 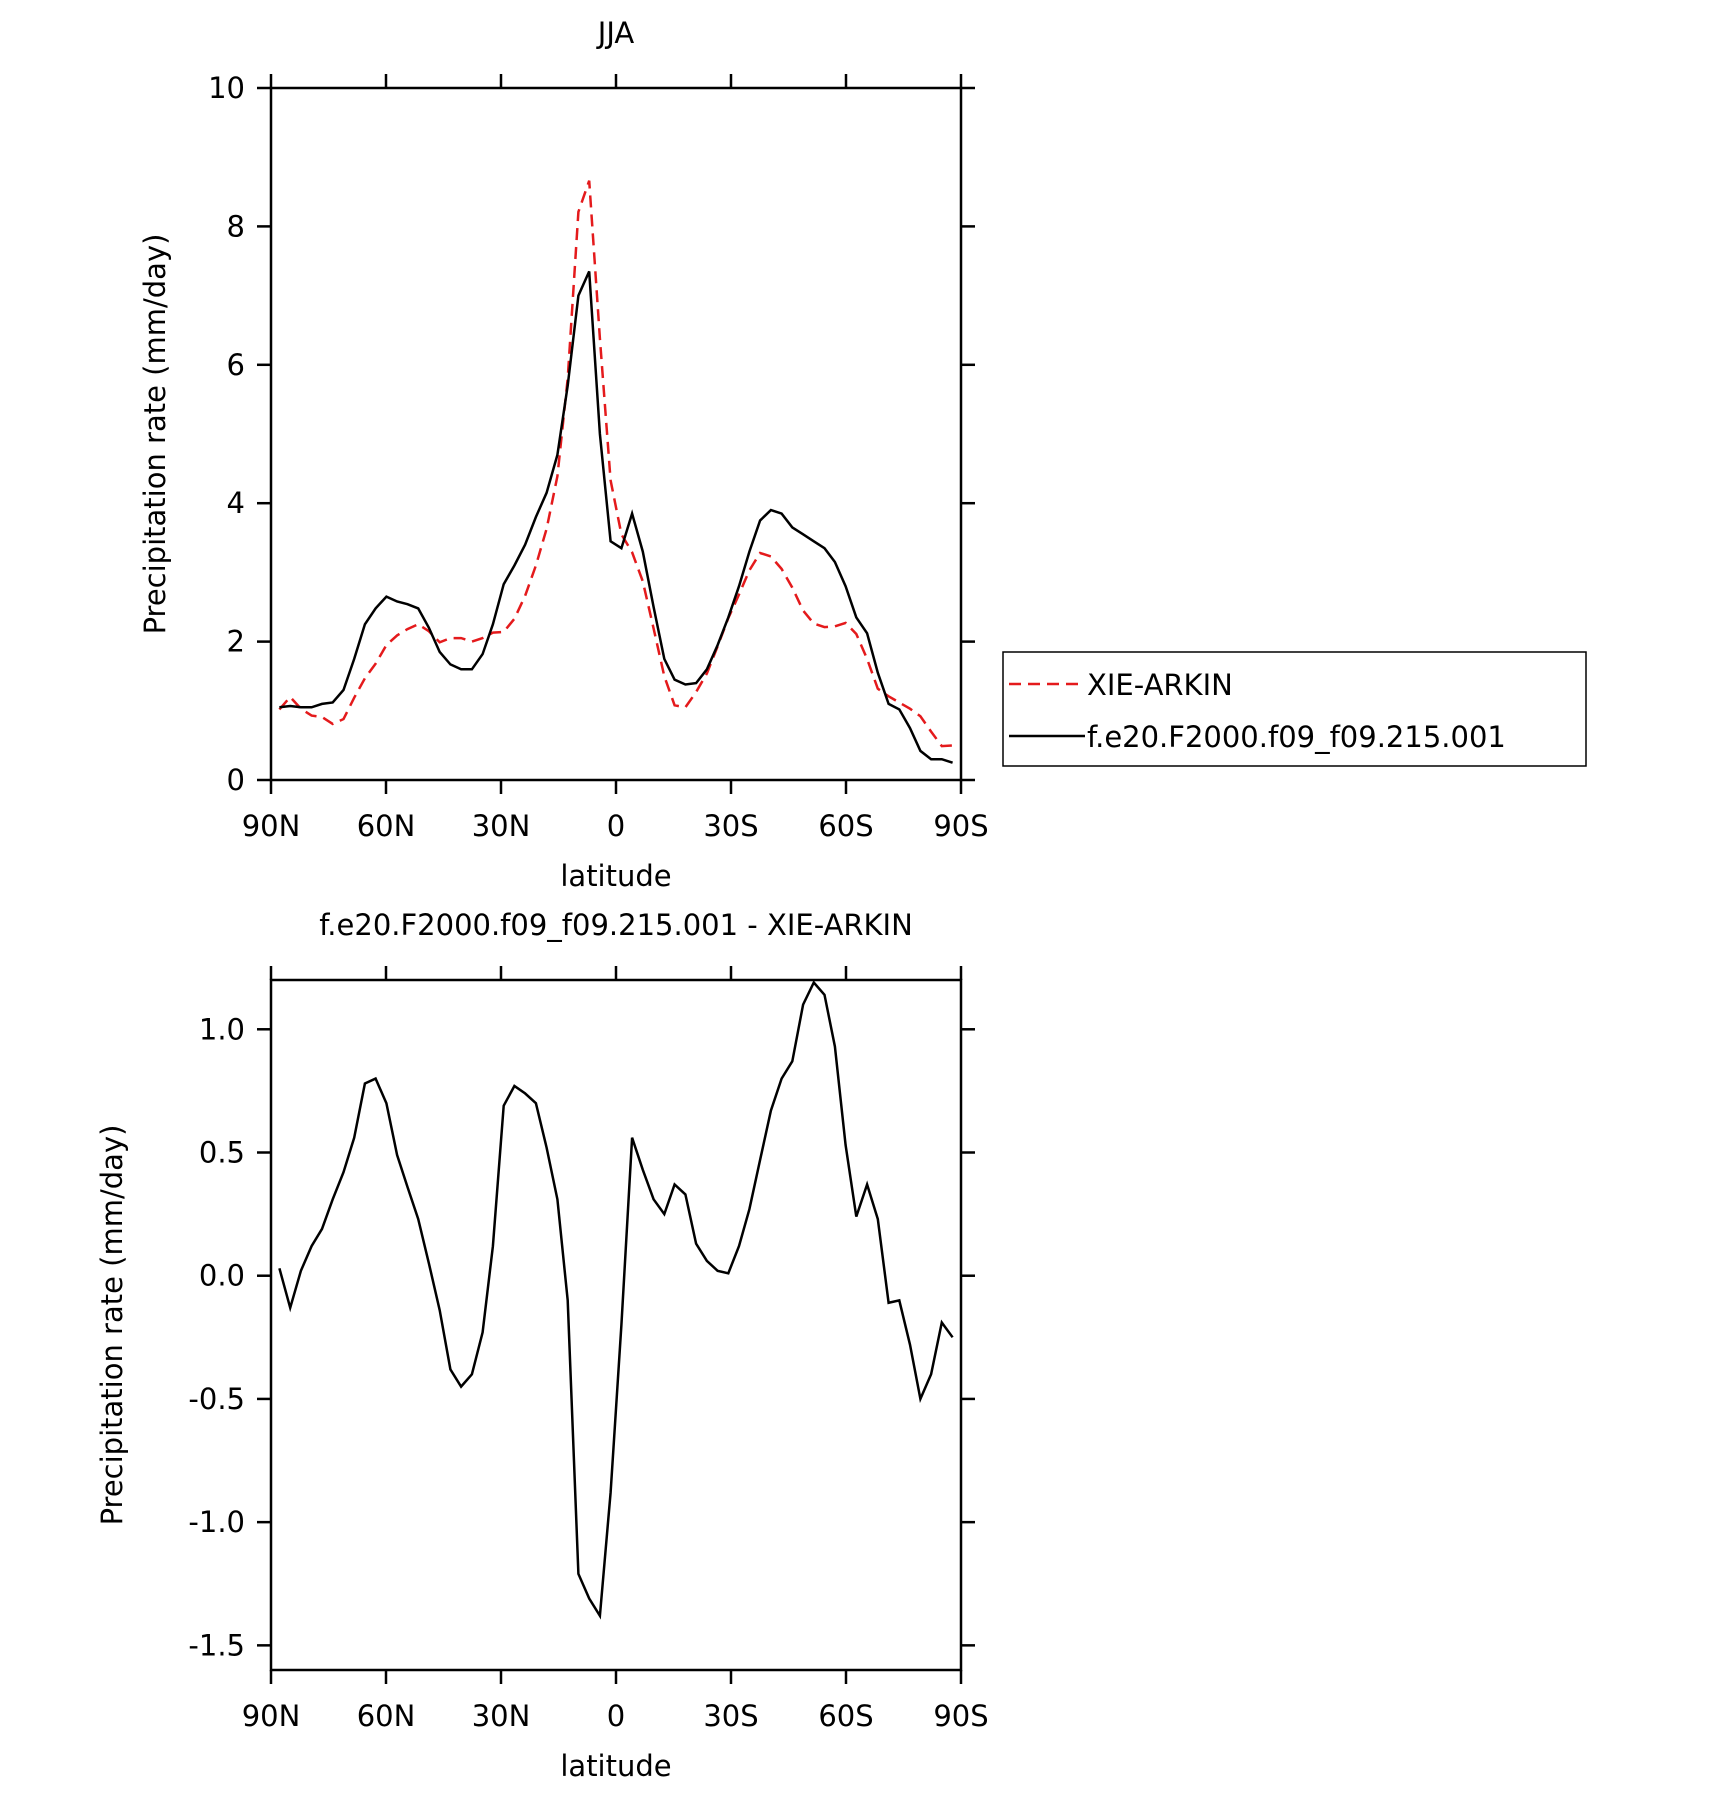 I want to click on chart-title: f.e20.F2000.f09_f09.215.001 - XIE-ARKIN, so click(x=616, y=925).